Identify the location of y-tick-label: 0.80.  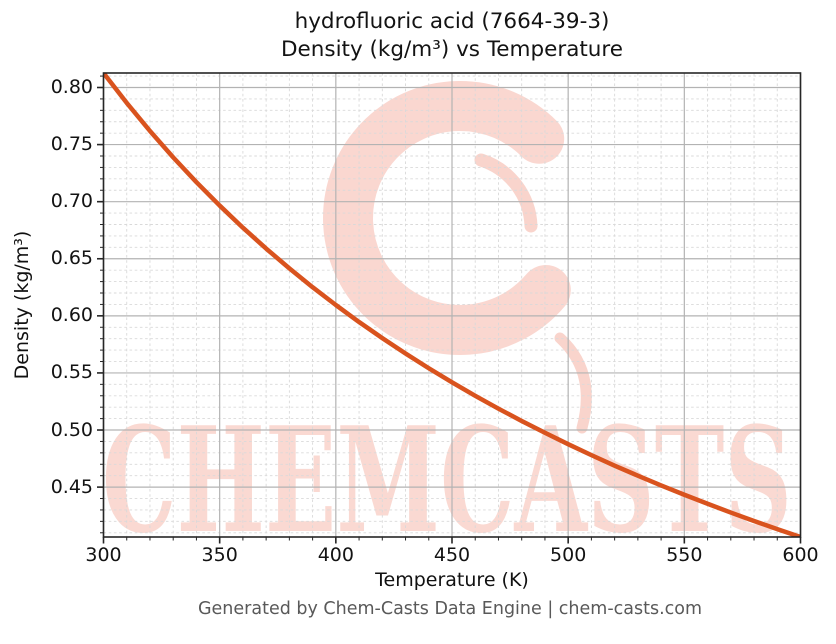
(71, 87).